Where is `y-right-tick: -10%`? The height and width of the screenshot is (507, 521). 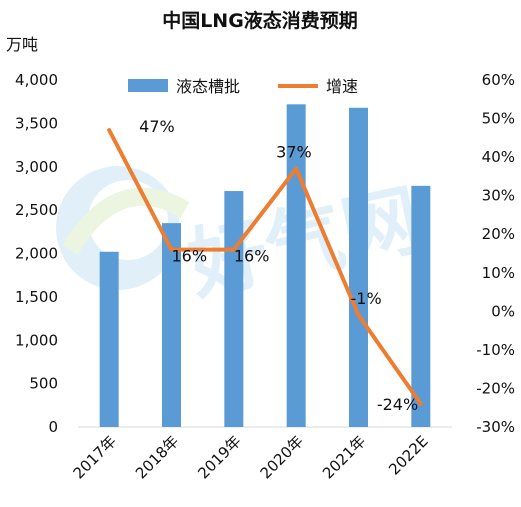 y-right-tick: -10% is located at coordinates (495, 350).